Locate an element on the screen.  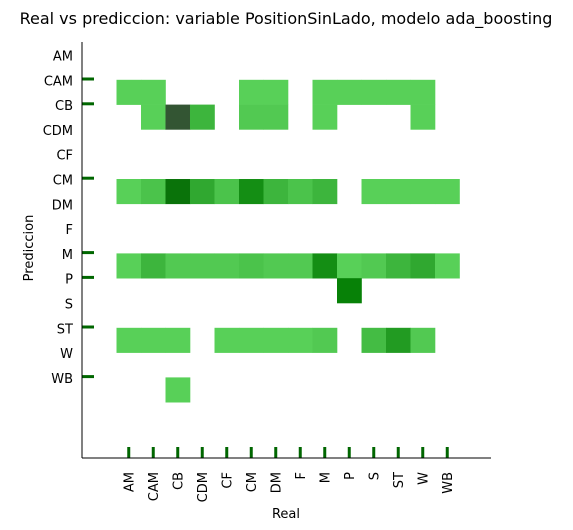
heatmap-cell-ST-CB is located at coordinates (178, 340).